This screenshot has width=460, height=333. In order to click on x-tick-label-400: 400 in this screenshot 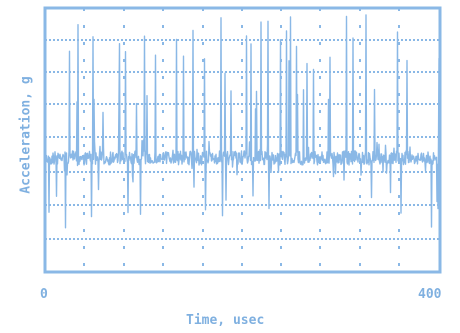, I will do `click(430, 294)`.